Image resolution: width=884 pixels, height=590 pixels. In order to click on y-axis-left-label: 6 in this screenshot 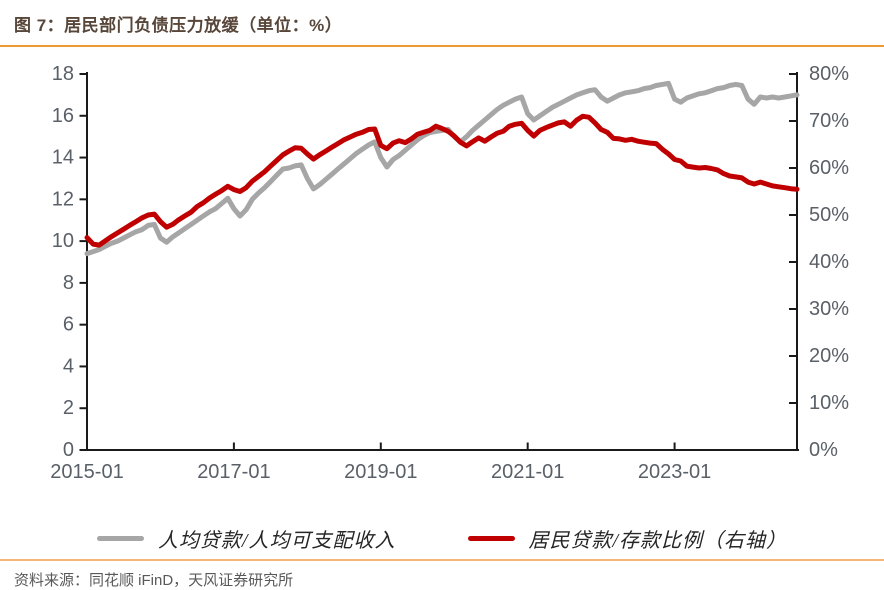, I will do `click(68, 325)`.